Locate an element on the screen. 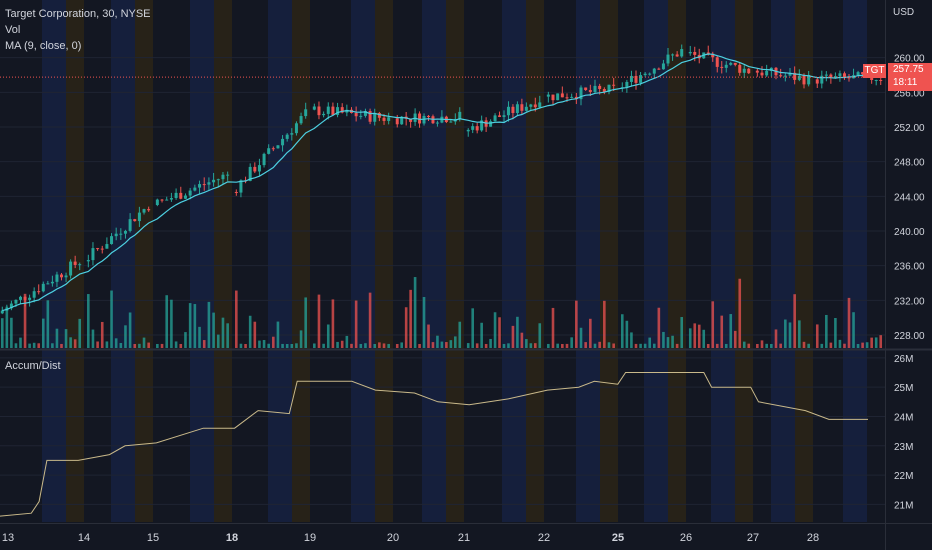  time-tick-label: 26 is located at coordinates (686, 538).